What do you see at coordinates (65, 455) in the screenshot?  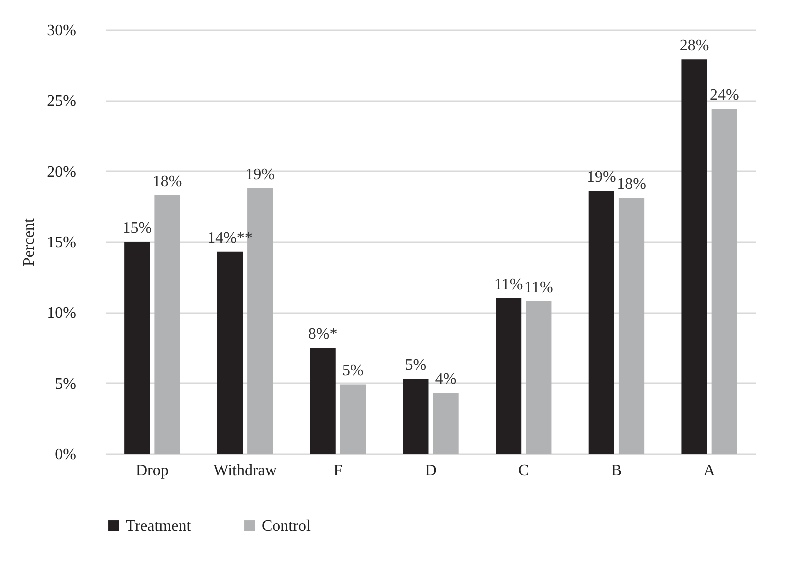 I see `y-tick-label: 0%` at bounding box center [65, 455].